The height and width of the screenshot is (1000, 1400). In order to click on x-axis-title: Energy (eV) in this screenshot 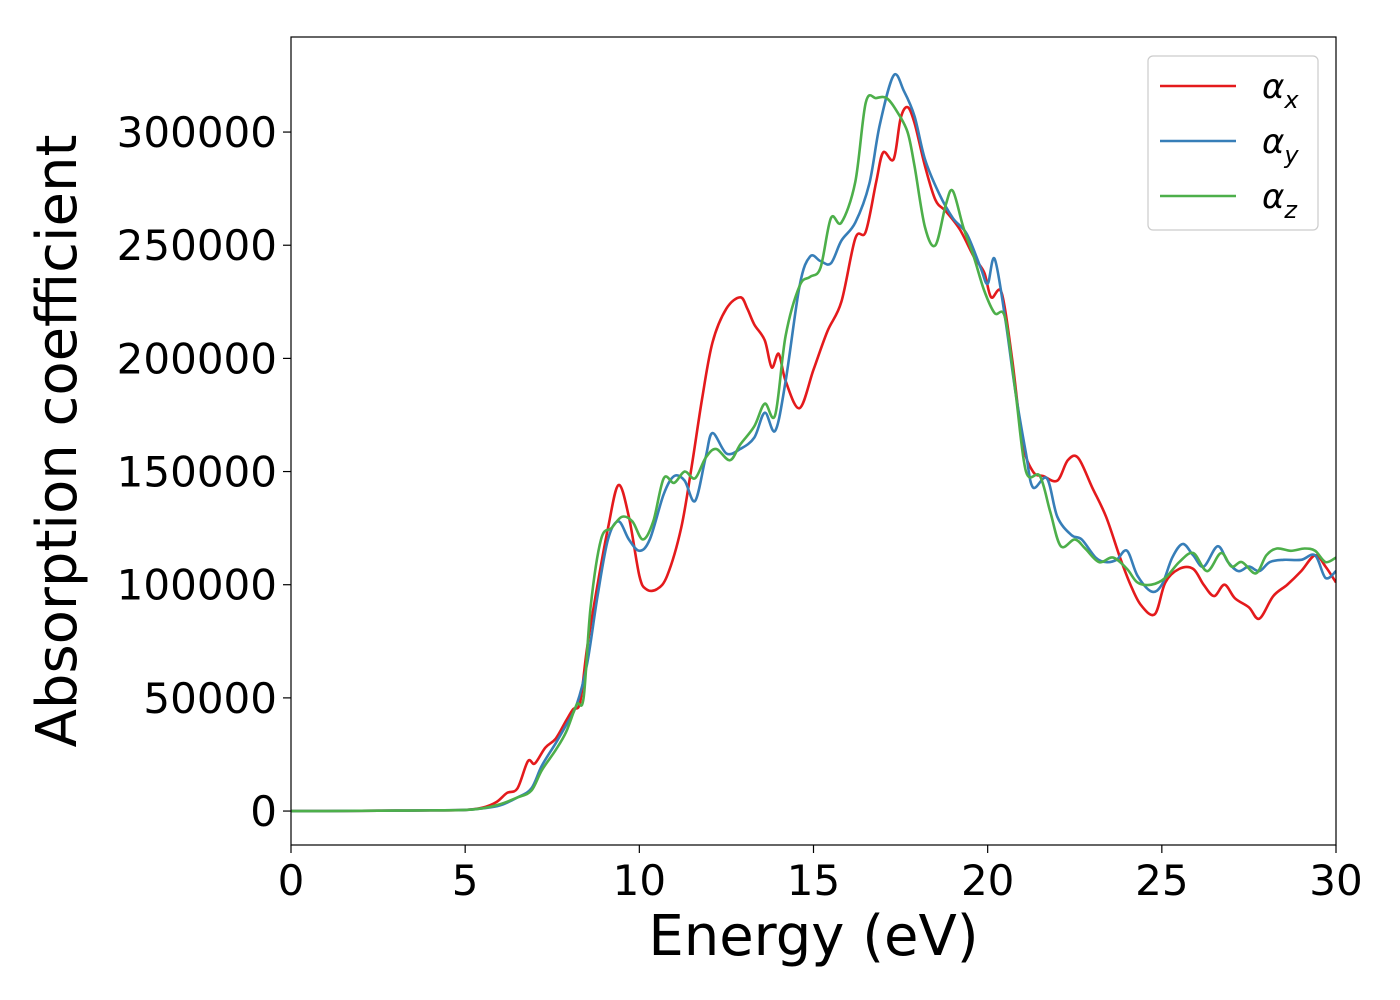, I will do `click(813, 936)`.